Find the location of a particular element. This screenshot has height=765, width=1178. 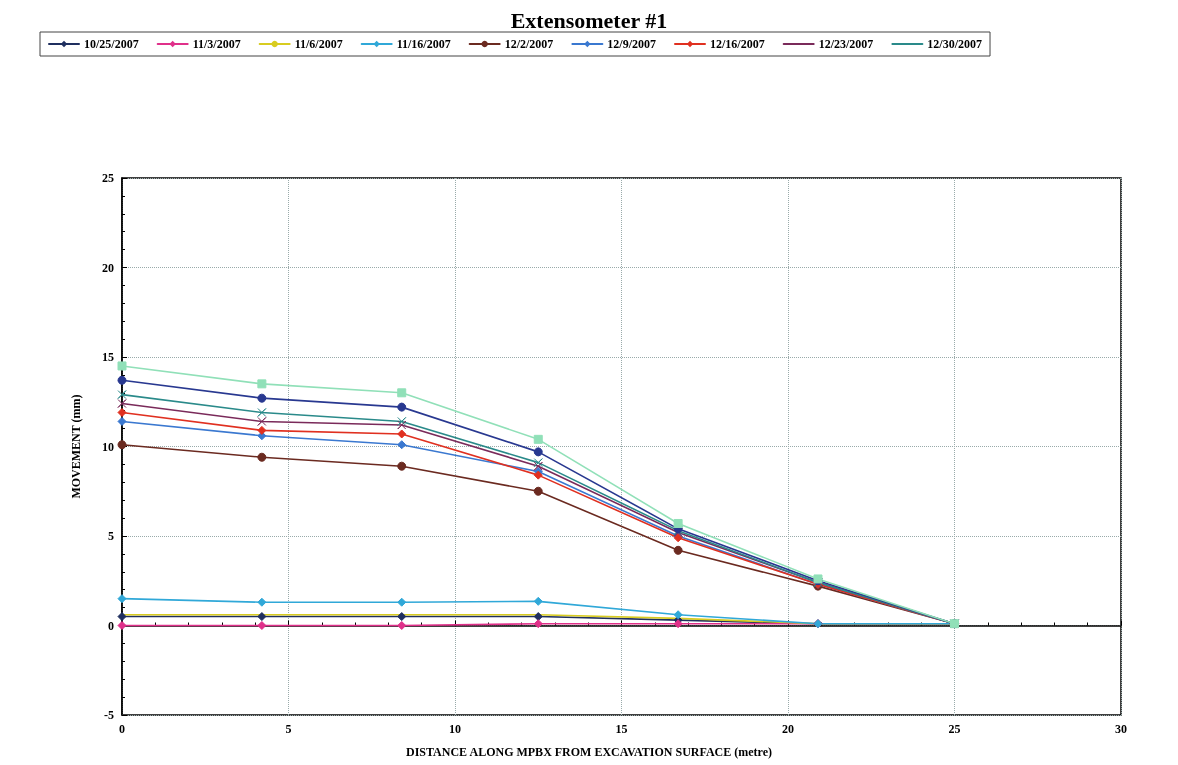

x-tick-label: 10 is located at coordinates (455, 729).